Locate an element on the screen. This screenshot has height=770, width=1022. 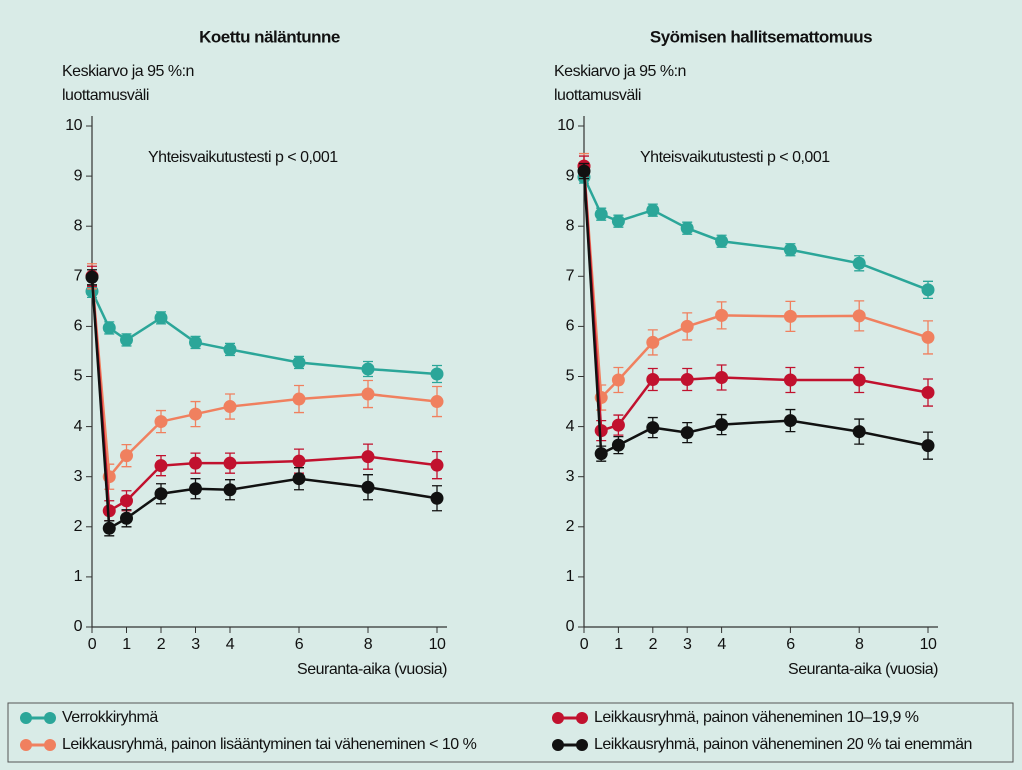
legend-box is located at coordinates (510, 732).